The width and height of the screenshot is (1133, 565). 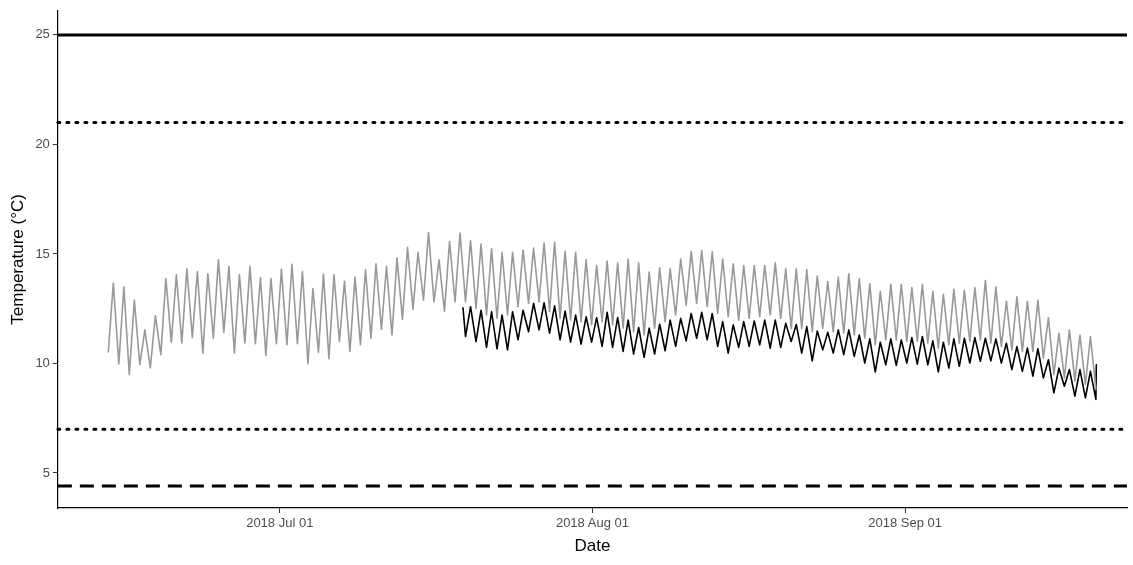 What do you see at coordinates (42, 34) in the screenshot?
I see `y-tick-label: 25` at bounding box center [42, 34].